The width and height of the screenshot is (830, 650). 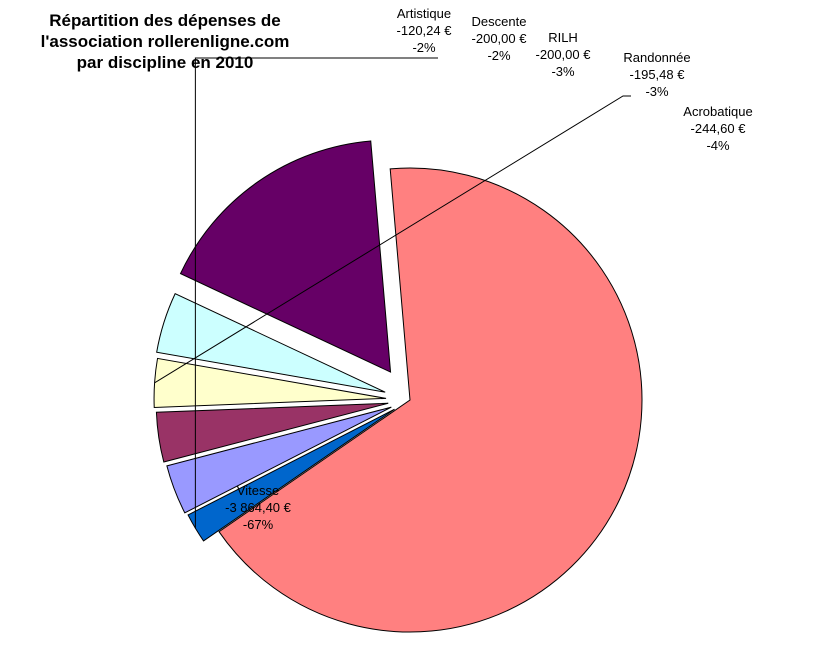 I want to click on pie-slice-agressif, so click(x=285, y=256).